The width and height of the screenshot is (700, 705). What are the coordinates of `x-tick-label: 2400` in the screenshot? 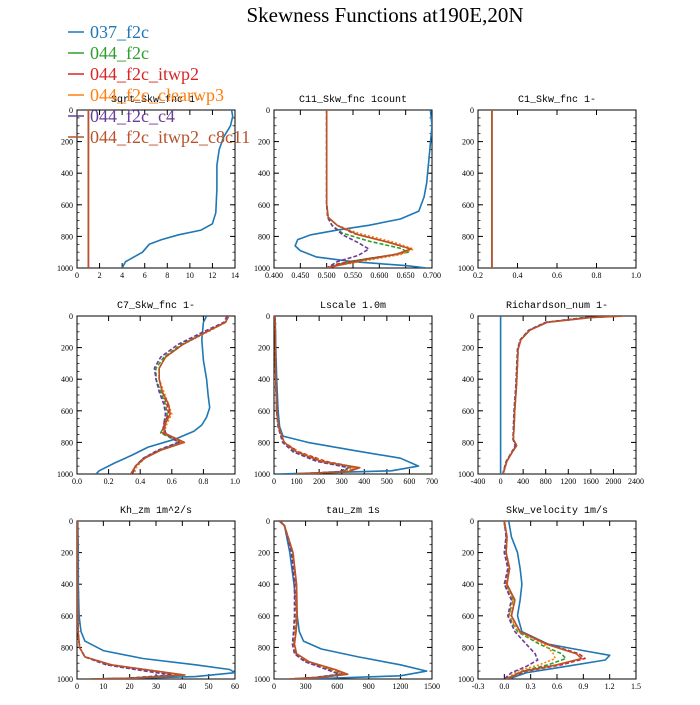 It's located at (636, 481).